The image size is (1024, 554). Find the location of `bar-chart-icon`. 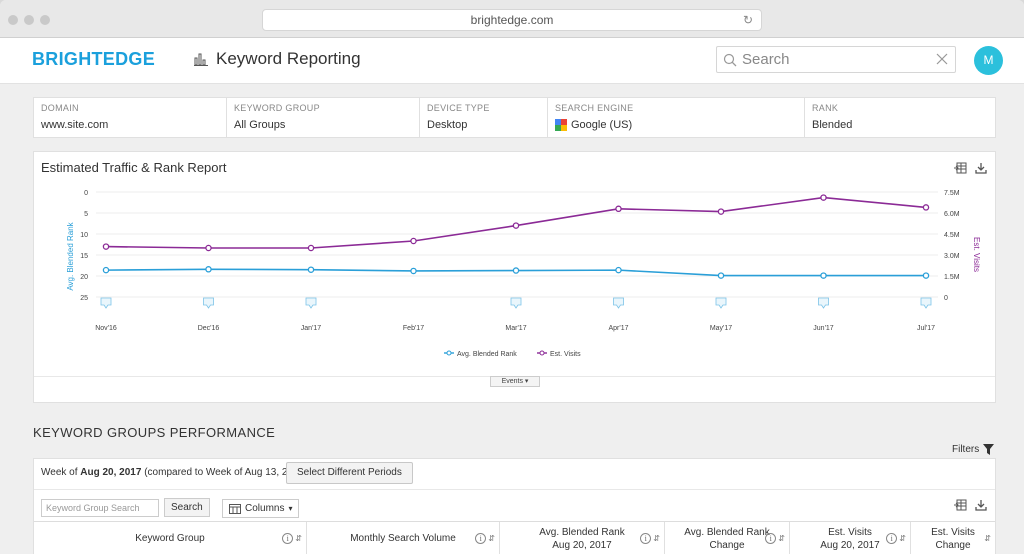

bar-chart-icon is located at coordinates (201, 59).